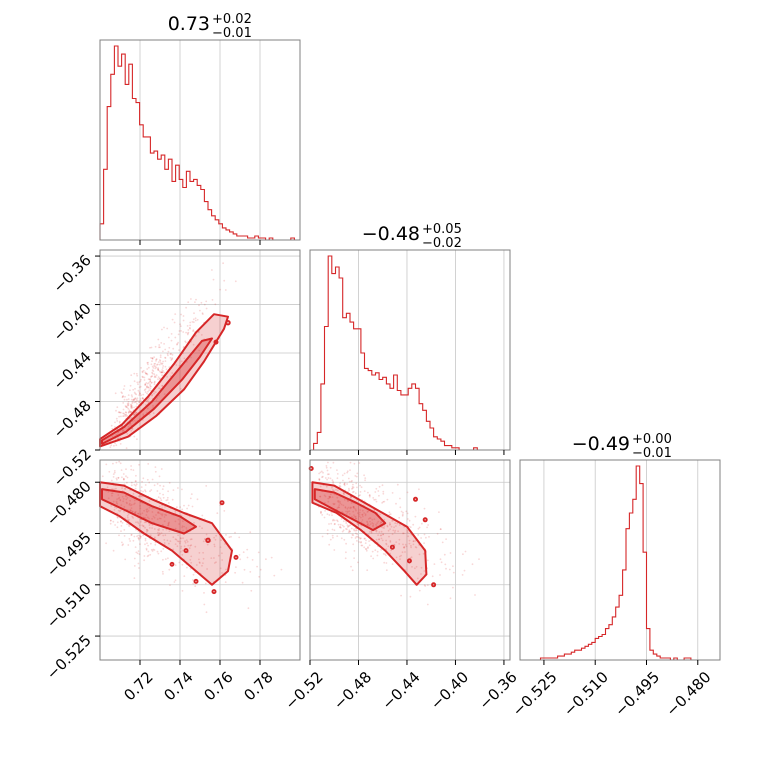  What do you see at coordinates (442, 243) in the screenshot?
I see `title-minus-error: −0.02` at bounding box center [442, 243].